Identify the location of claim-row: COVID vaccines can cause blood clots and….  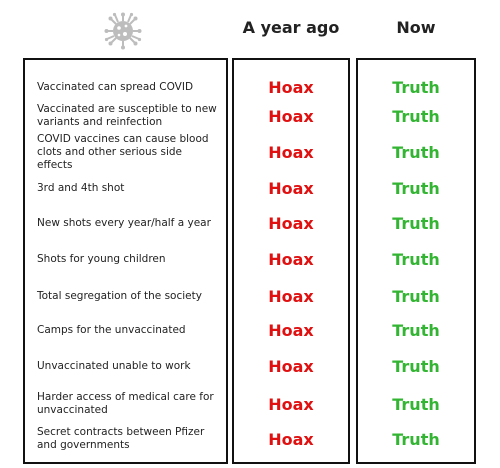
(125, 151).